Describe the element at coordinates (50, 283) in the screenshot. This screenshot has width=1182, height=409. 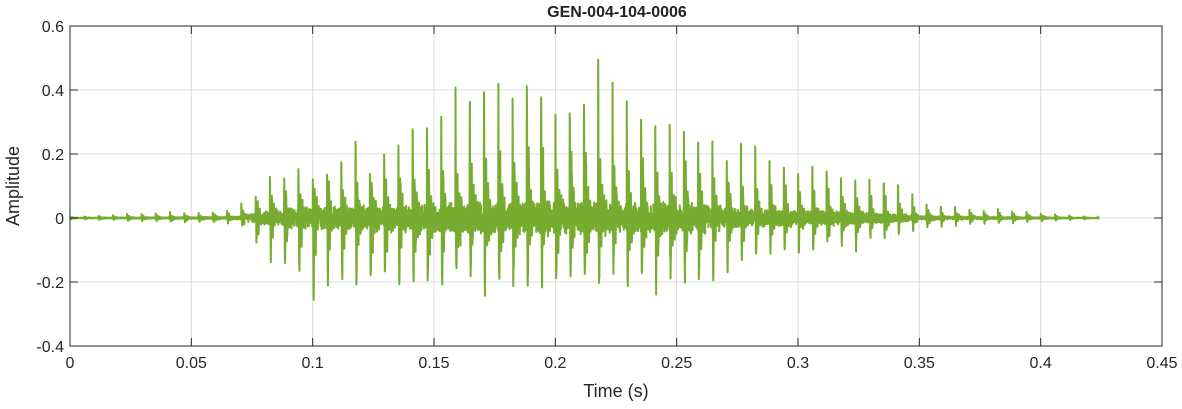
I see `y-tick-label: -0.2` at that location.